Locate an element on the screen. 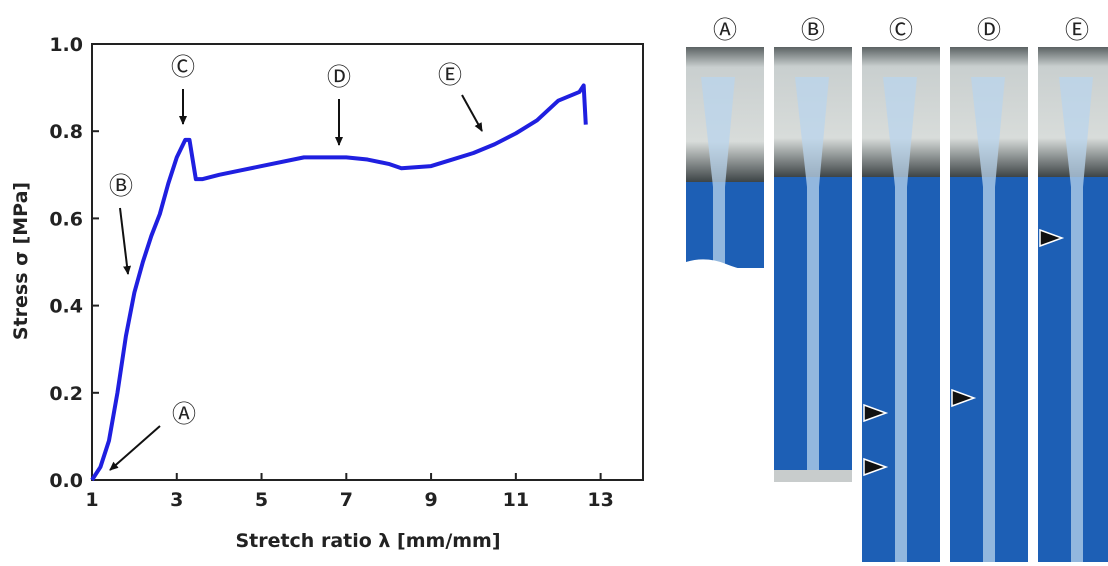 This screenshot has height=566, width=1108. x-tick-label: 1 is located at coordinates (91, 500).